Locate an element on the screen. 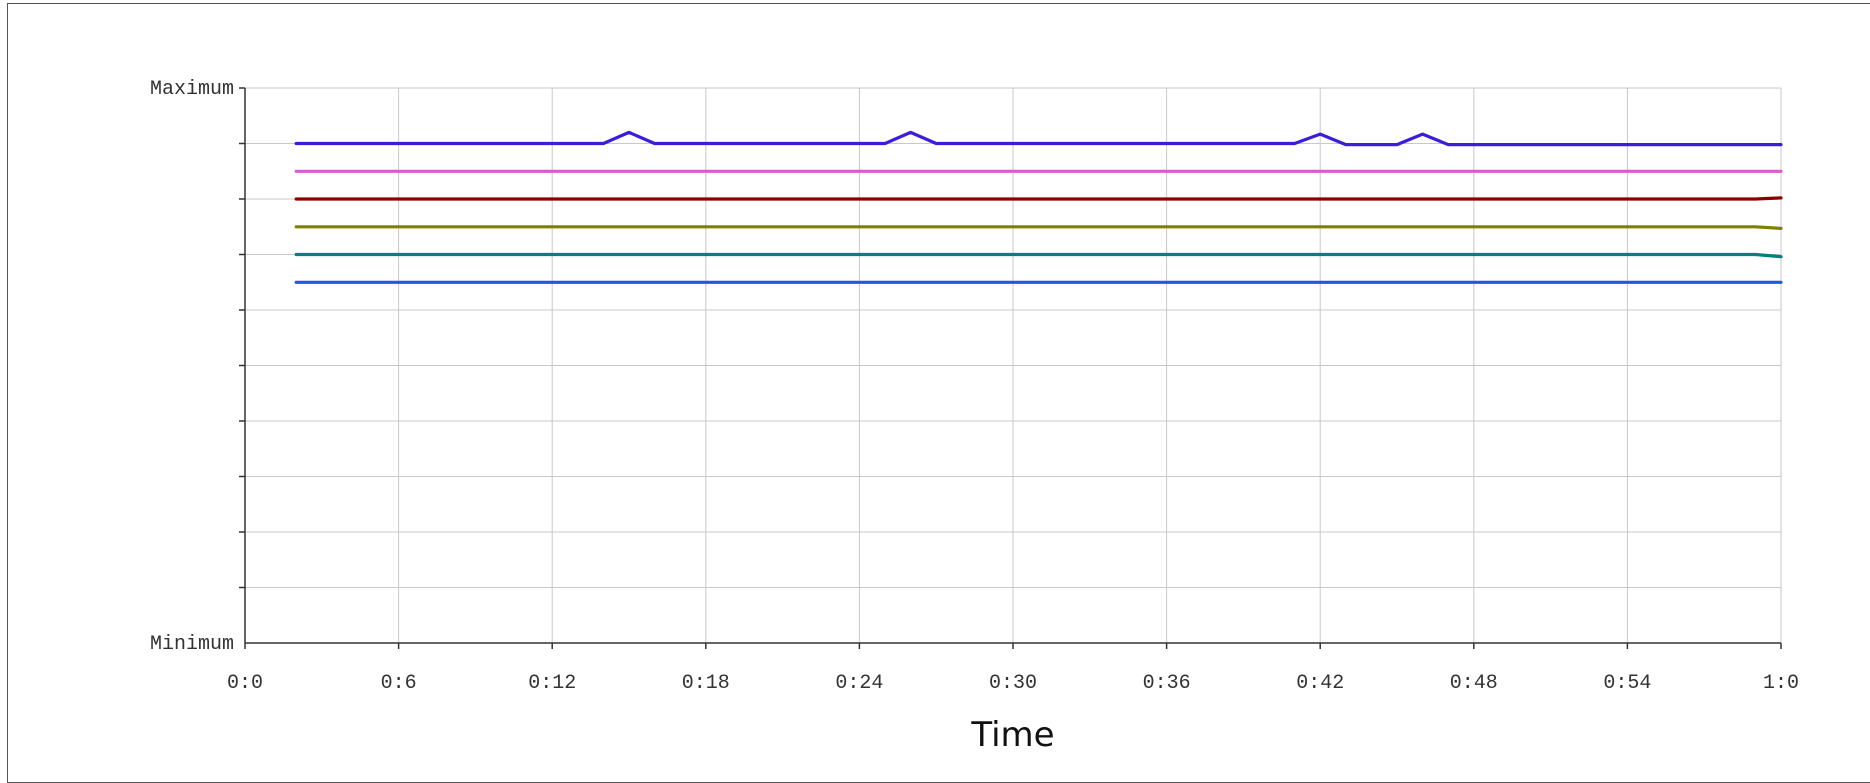 The width and height of the screenshot is (1870, 783). x-tick-label: 0:18 is located at coordinates (706, 683).